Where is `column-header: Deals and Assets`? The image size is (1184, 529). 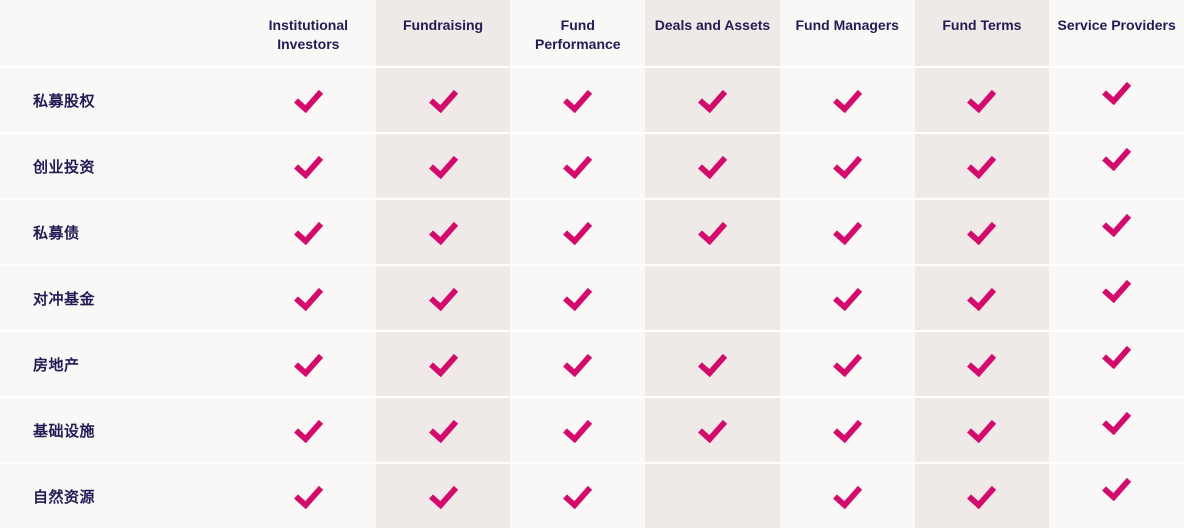 column-header: Deals and Assets is located at coordinates (712, 33).